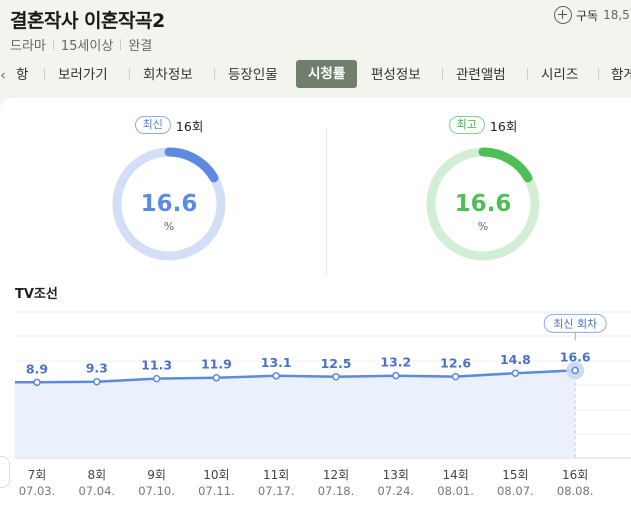 The image size is (631, 518). Describe the element at coordinates (455, 475) in the screenshot. I see `x-tick-label: 14회` at that location.